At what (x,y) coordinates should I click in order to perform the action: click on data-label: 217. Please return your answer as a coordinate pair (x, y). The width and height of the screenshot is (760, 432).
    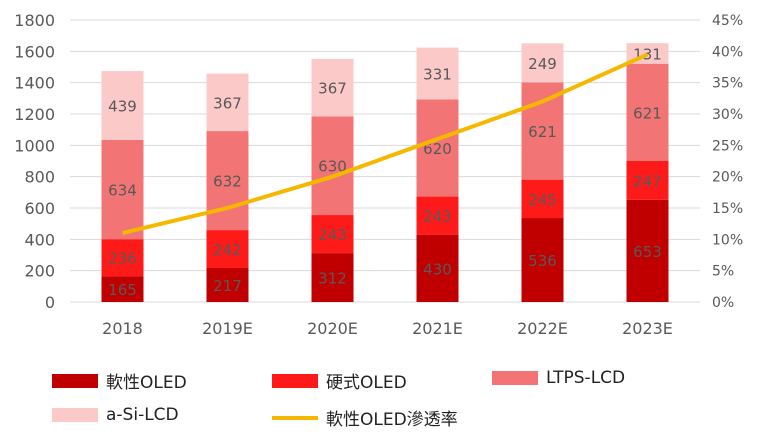
    Looking at the image, I should click on (227, 286).